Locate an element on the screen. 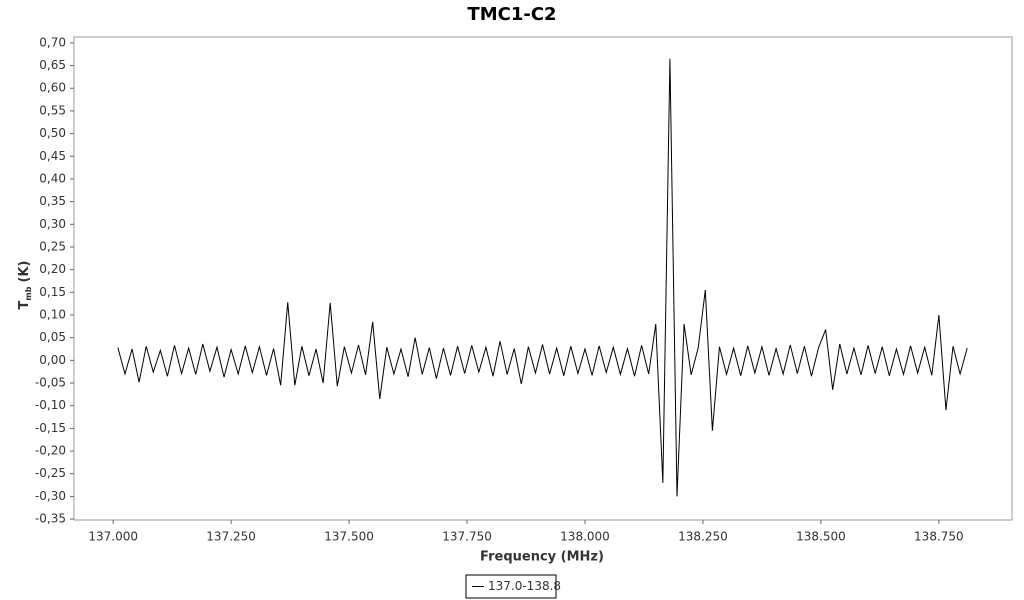  x-tick-label: 138.750 is located at coordinates (939, 537).